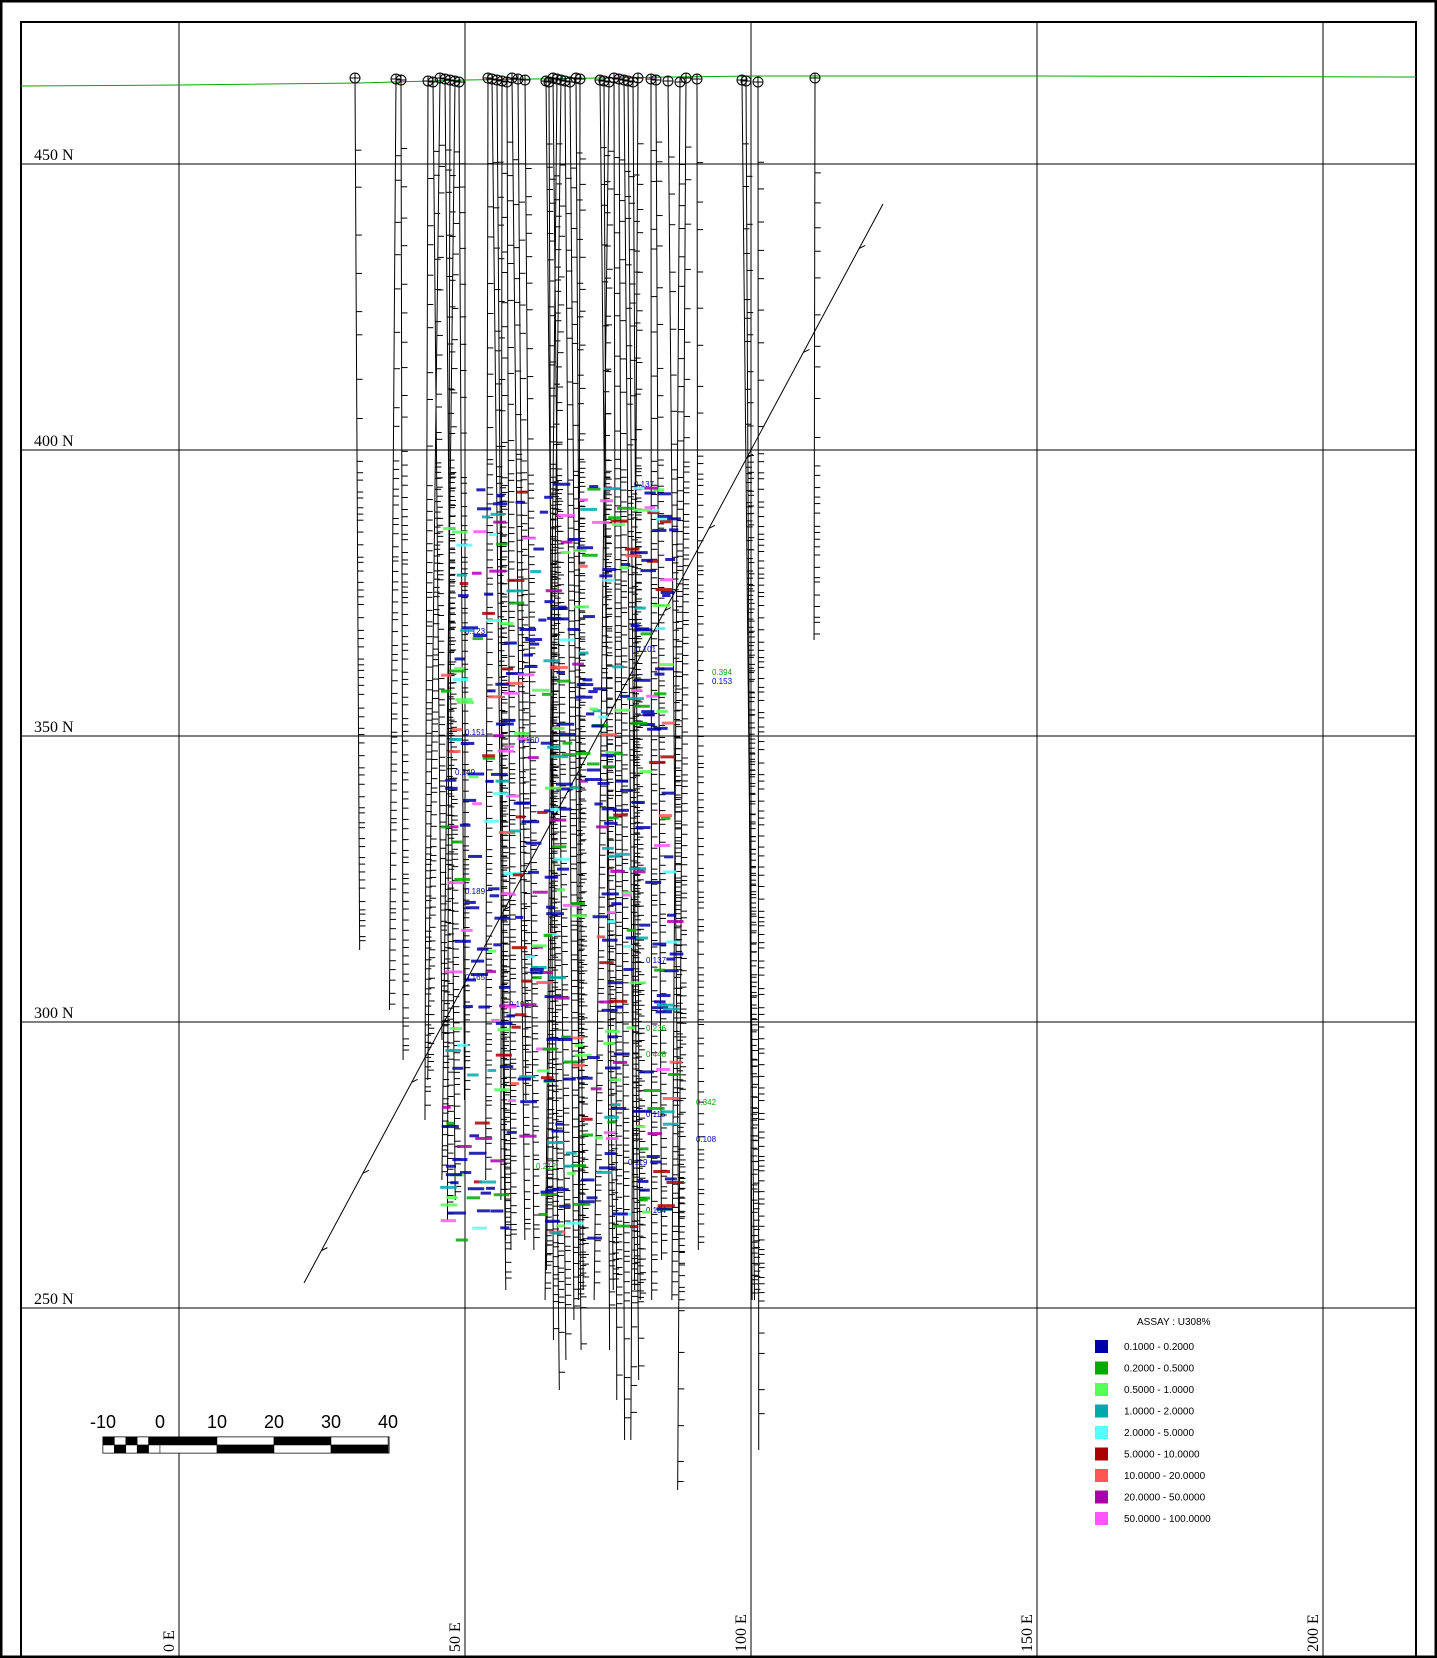 The height and width of the screenshot is (1658, 1437). Describe the element at coordinates (529, 740) in the screenshot. I see `assay-label: 0.160` at that location.